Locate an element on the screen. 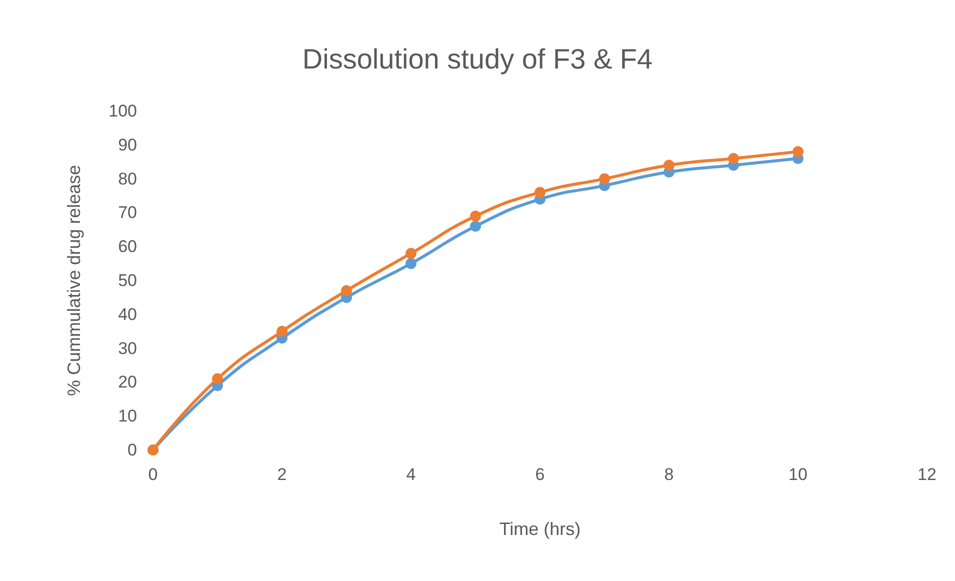 The image size is (955, 581). x-axis-title: Time (hrs) is located at coordinates (540, 529).